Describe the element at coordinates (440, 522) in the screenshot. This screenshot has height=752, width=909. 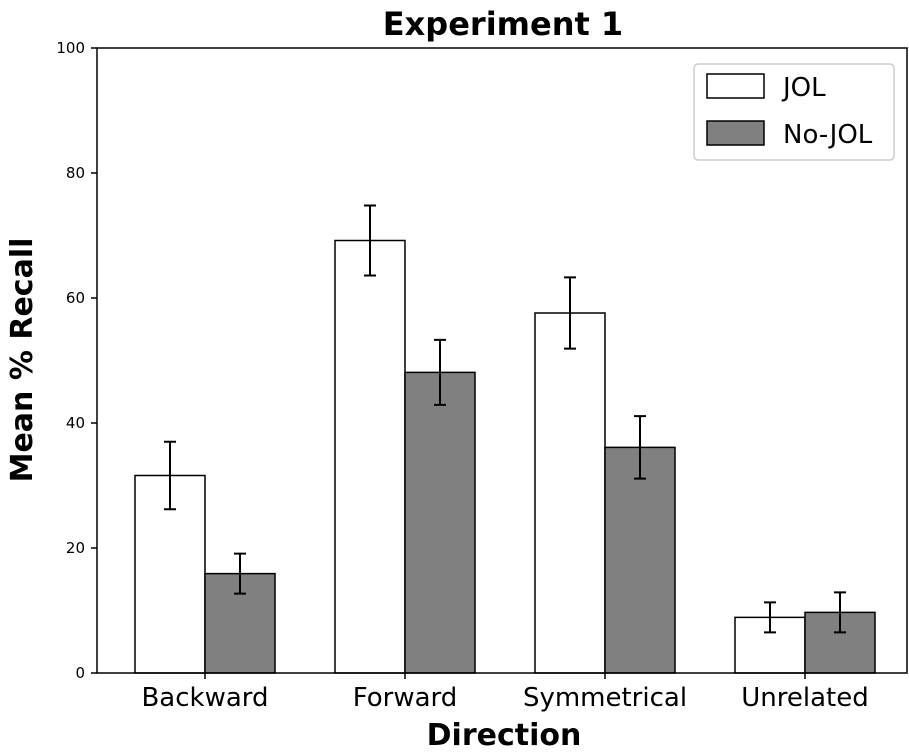
I see `bar-no-jol-forward` at that location.